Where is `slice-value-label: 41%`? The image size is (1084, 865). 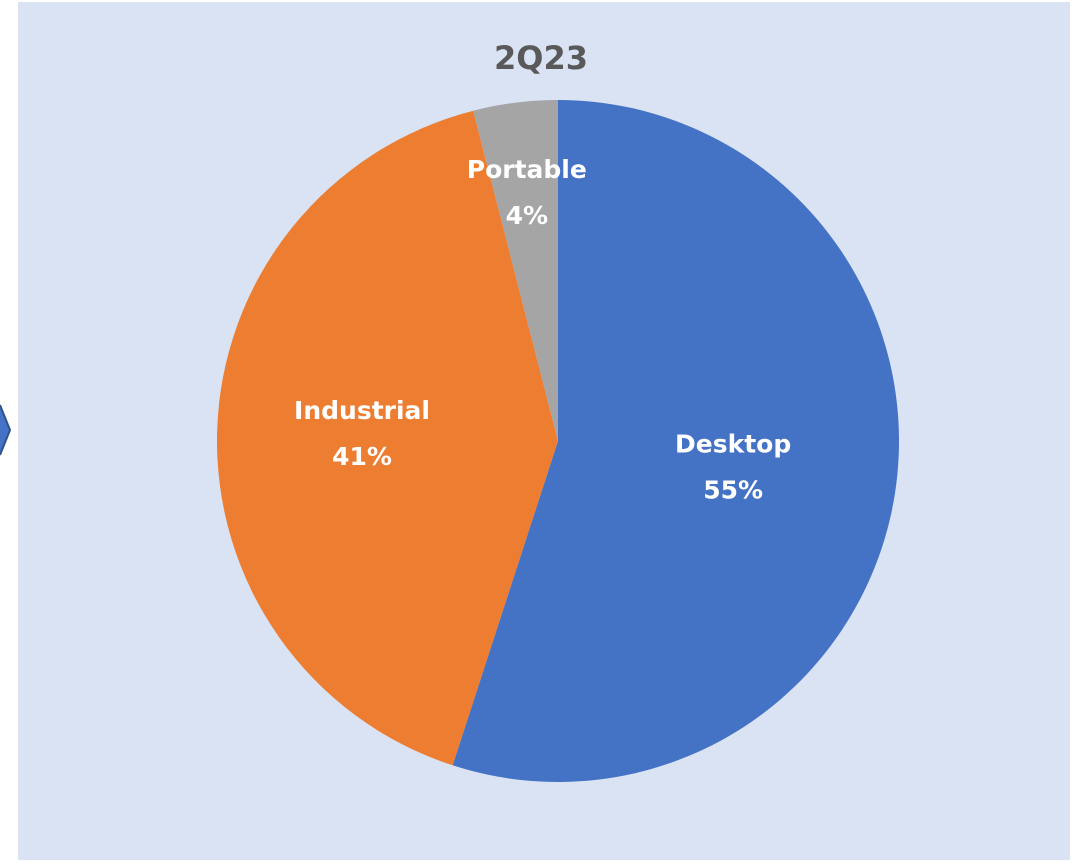
slice-value-label: 41% is located at coordinates (362, 456).